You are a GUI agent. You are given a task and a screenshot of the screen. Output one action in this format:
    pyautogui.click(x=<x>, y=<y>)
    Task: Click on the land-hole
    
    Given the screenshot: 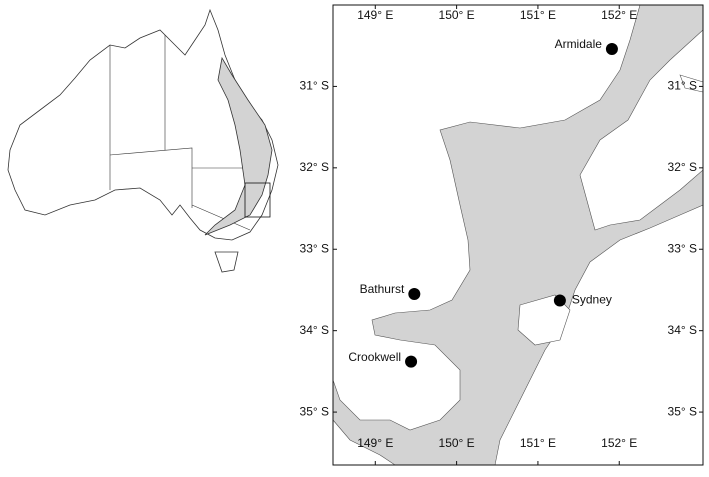 What is the action you would take?
    pyautogui.click(x=544, y=320)
    